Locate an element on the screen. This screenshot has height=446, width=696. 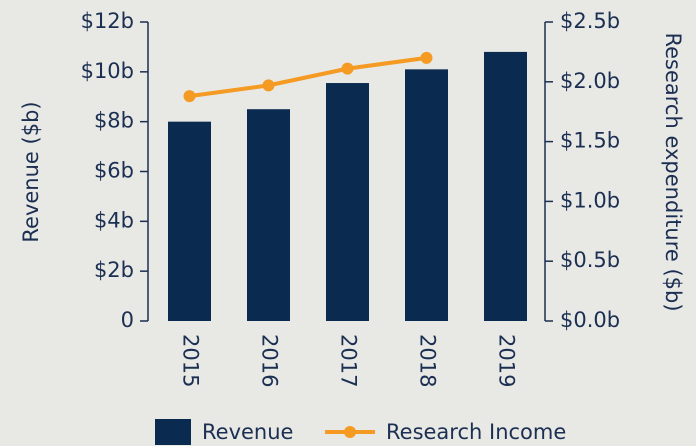
legend-label: Revenue is located at coordinates (247, 432).